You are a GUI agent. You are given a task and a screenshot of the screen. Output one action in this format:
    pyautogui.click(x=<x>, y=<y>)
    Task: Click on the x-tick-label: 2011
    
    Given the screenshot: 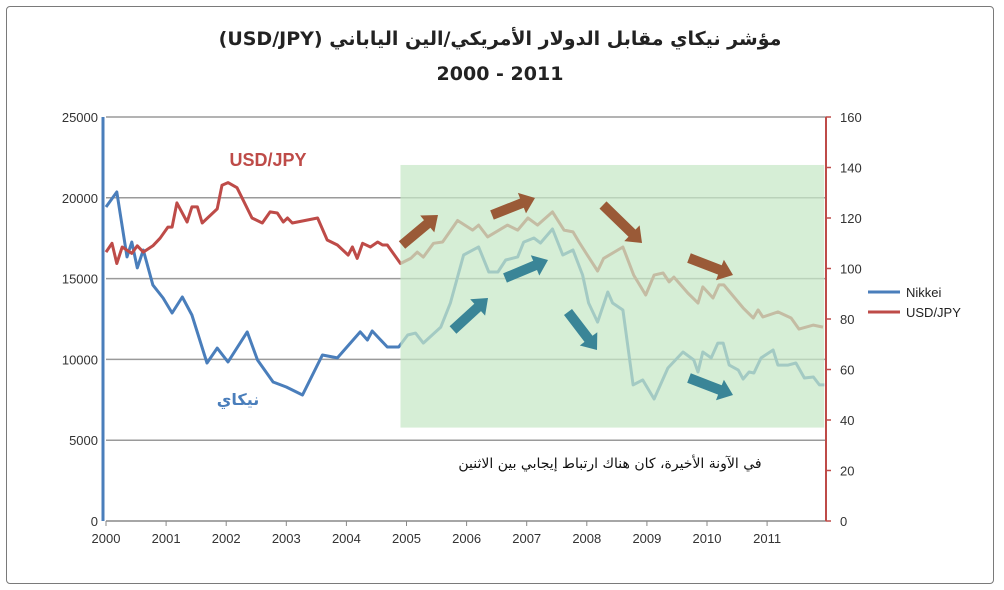 What is the action you would take?
    pyautogui.click(x=767, y=538)
    